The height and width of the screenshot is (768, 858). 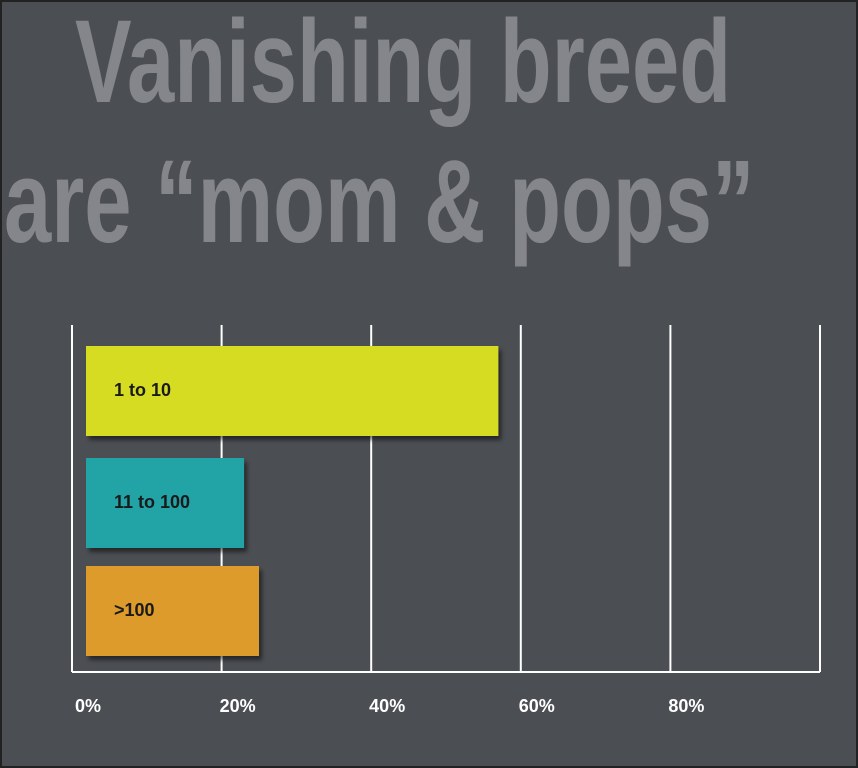 I want to click on x-tick-label: 40%, so click(x=387, y=706).